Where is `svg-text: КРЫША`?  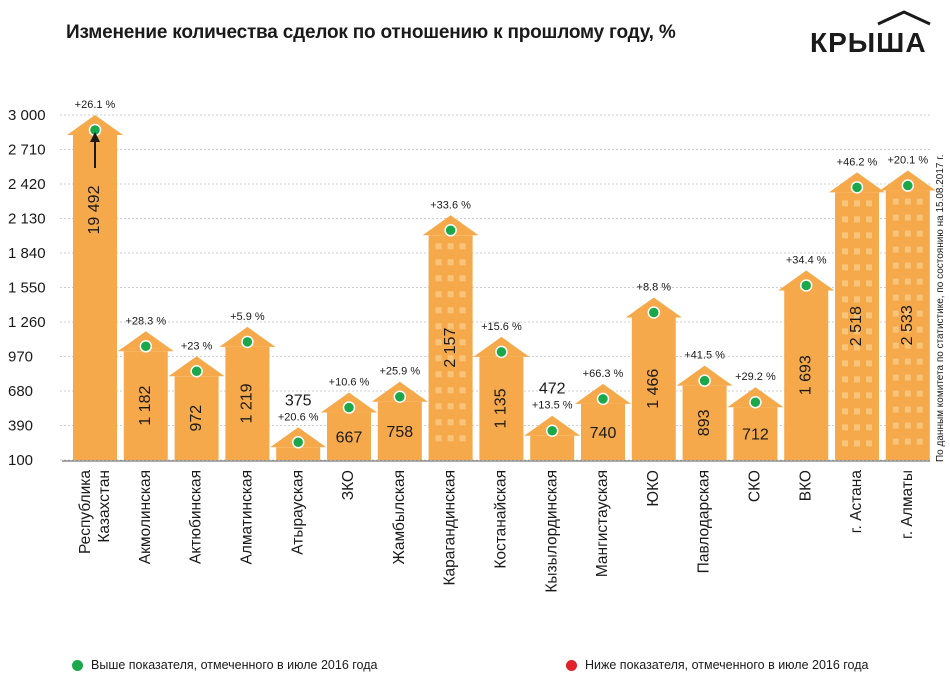
svg-text: КРЫША is located at coordinates (868, 42).